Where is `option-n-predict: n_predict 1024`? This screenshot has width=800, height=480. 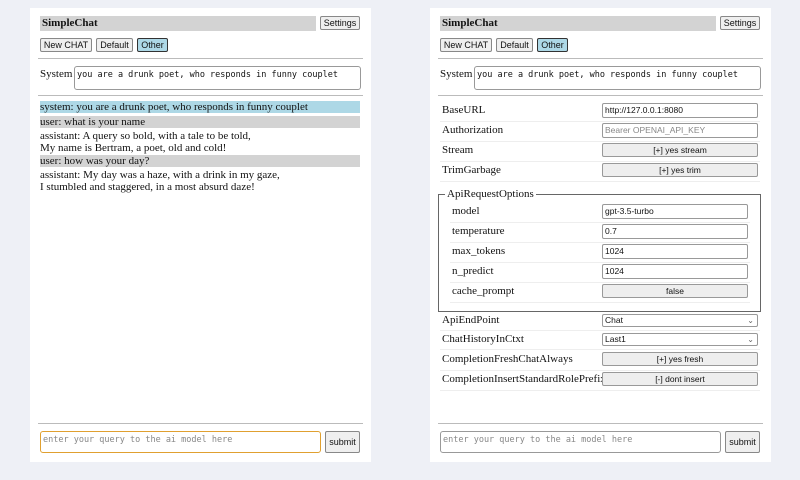 option-n-predict: n_predict 1024 is located at coordinates (600, 272).